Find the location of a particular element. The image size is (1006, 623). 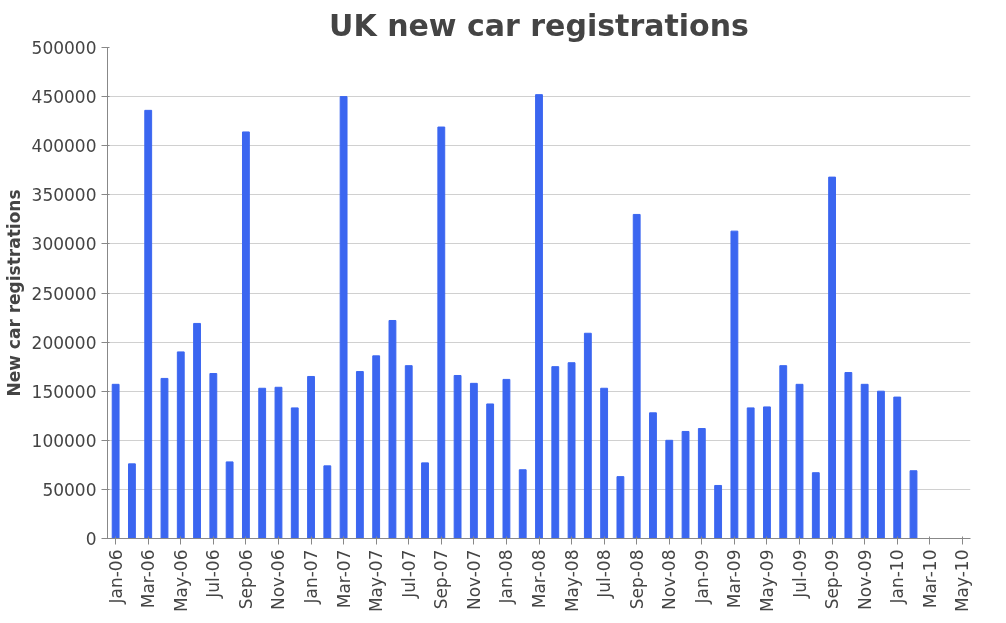

x-tick-label: Sep-07 is located at coordinates (441, 579).